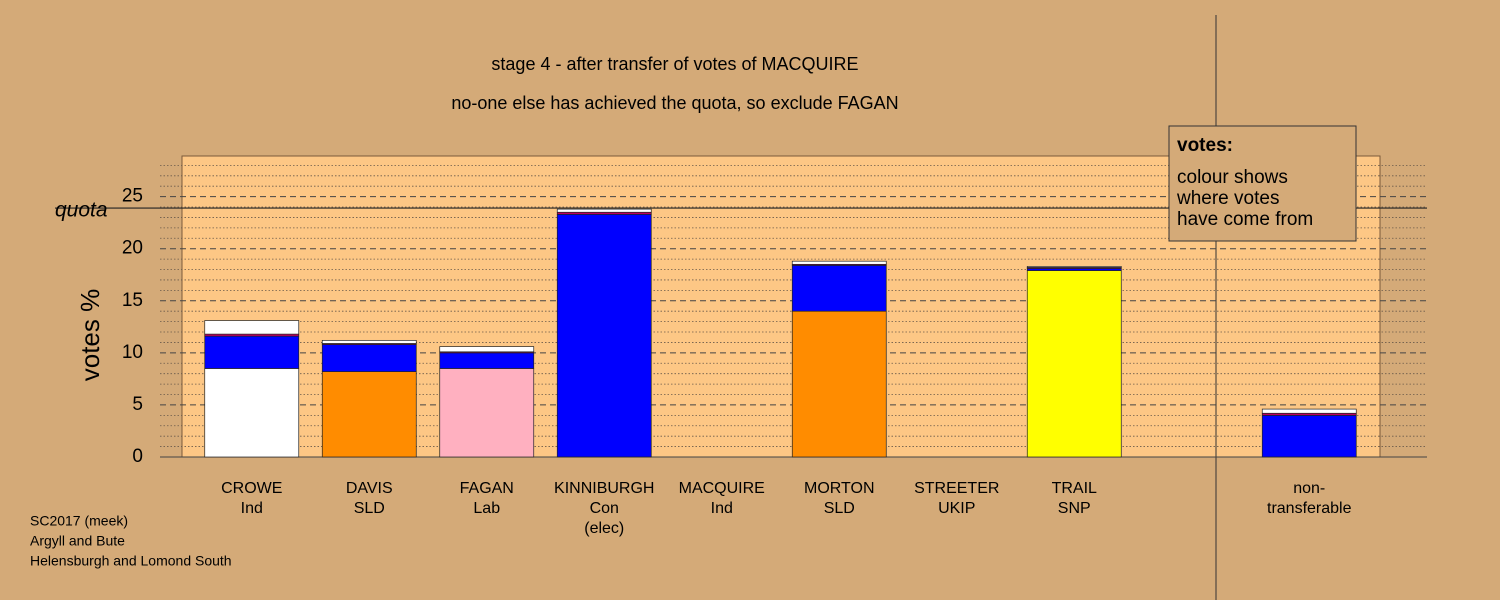 The width and height of the screenshot is (1500, 600). I want to click on x-tick-label: Lab, so click(486, 508).